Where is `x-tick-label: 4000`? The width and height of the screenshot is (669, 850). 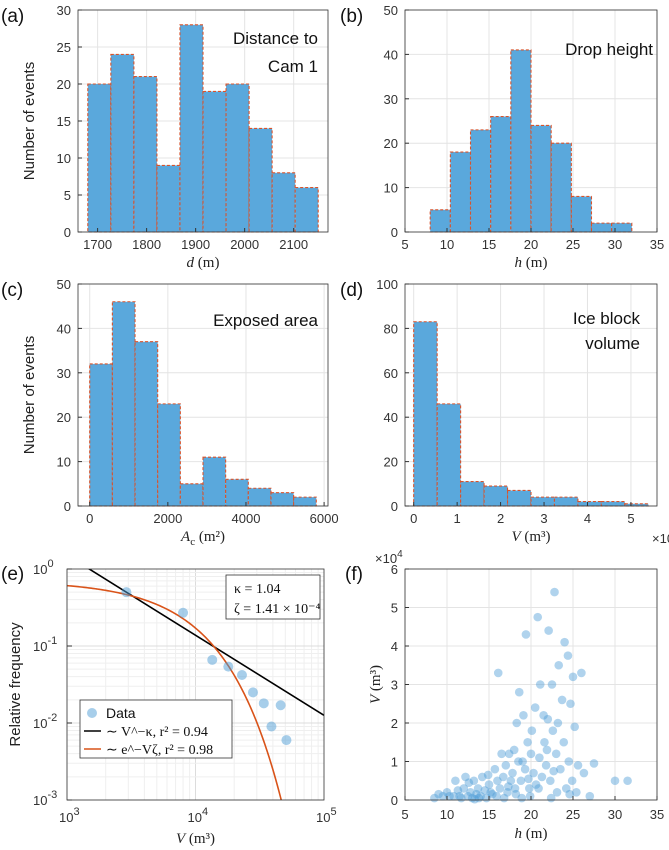
x-tick-label: 4000 is located at coordinates (246, 518).